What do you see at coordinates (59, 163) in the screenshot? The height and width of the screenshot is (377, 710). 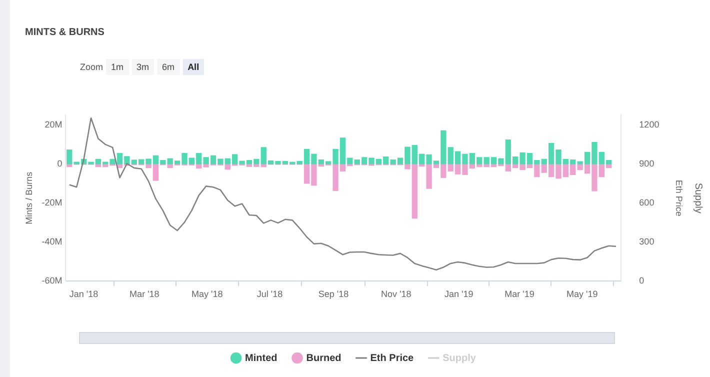 I see `y-tick-label: 0` at bounding box center [59, 163].